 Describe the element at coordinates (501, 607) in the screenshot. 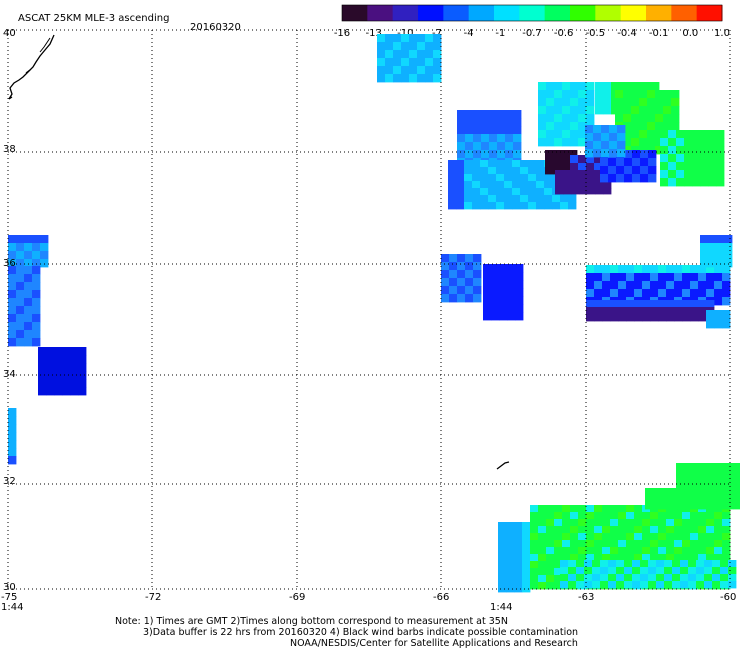

I see `time-label: 1:44` at that location.